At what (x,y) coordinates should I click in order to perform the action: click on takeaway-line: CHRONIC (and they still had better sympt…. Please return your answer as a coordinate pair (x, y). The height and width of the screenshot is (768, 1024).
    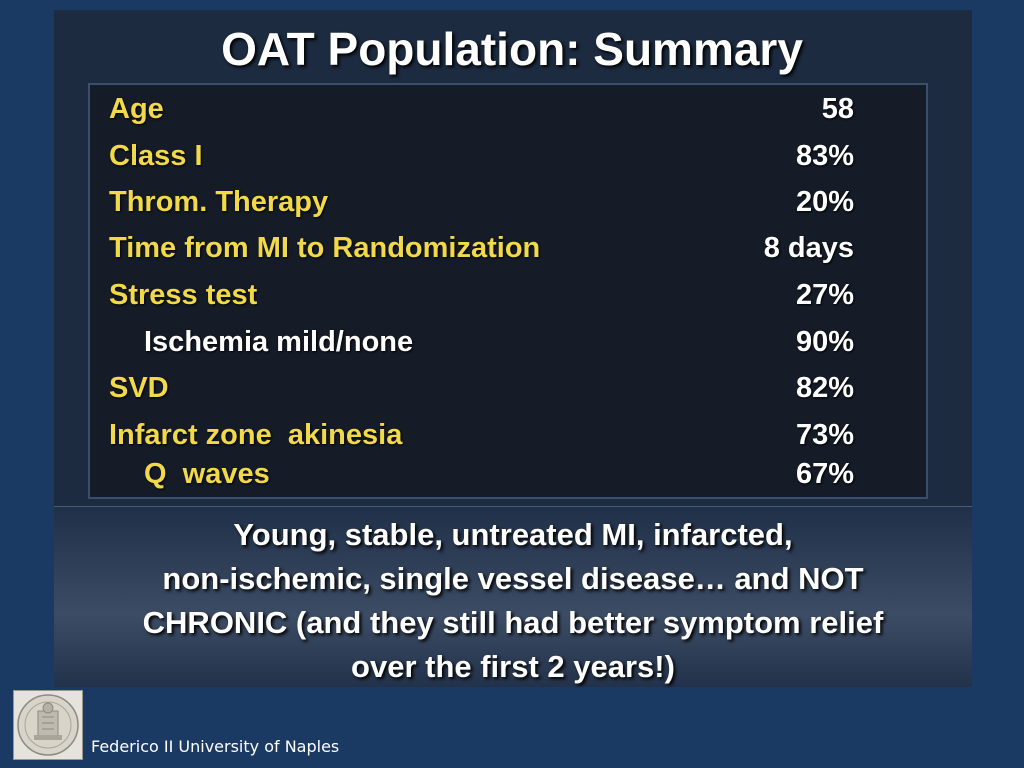
    Looking at the image, I should click on (513, 622).